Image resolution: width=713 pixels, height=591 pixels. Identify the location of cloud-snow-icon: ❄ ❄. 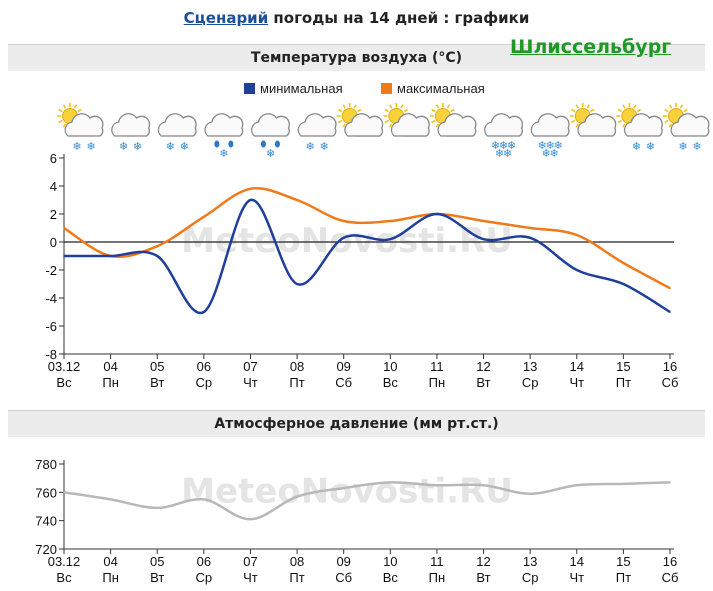
(177, 133).